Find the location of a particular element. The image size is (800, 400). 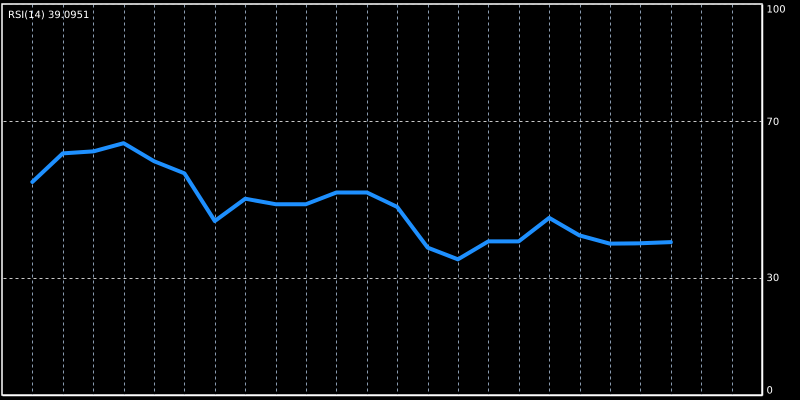

chart-title: RSI(14) 39.0951 is located at coordinates (49, 15).